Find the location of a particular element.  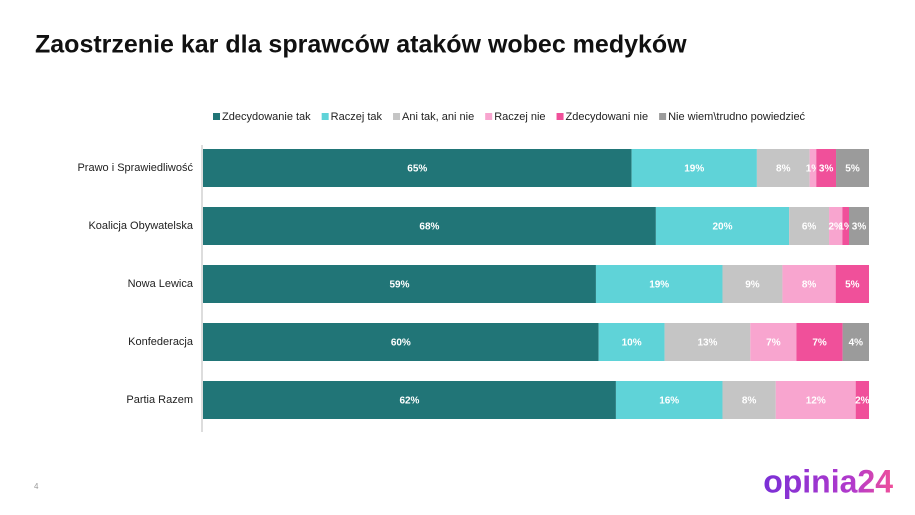

value-label: 20% is located at coordinates (722, 227).